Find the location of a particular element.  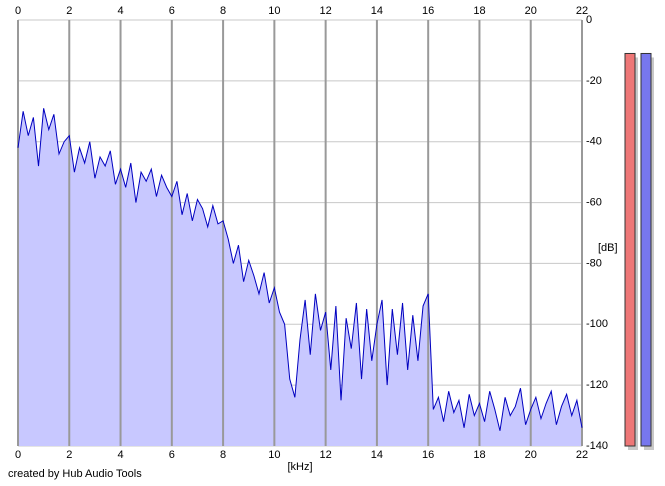

x-tick-label-bottom: 20 is located at coordinates (531, 455).